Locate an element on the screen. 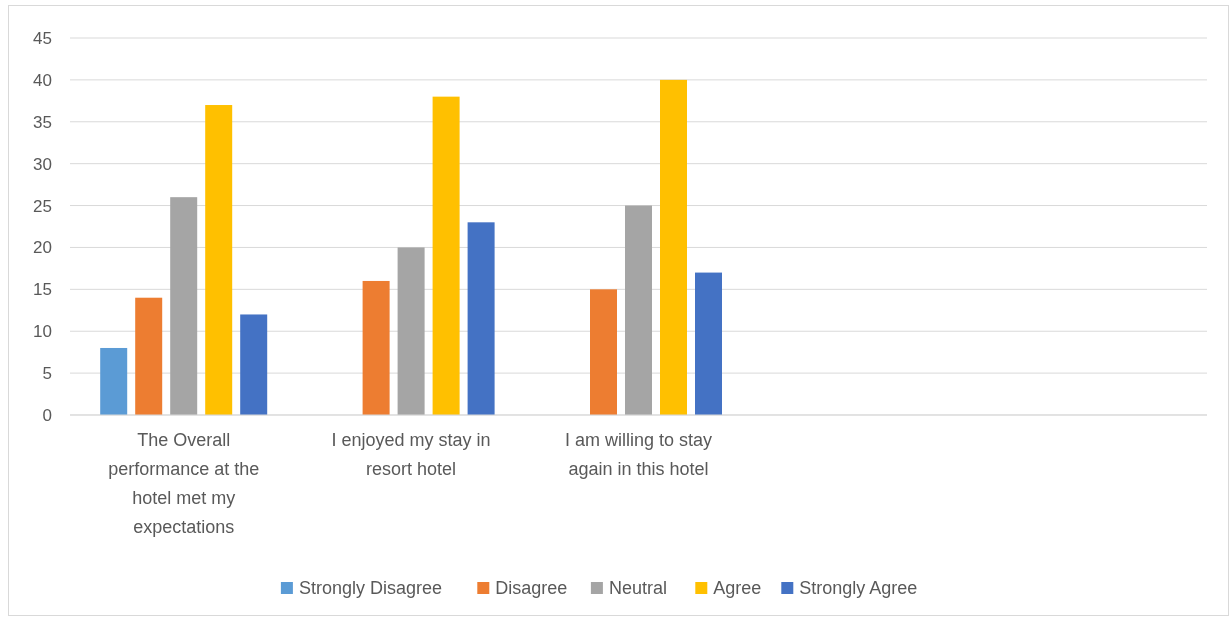 The height and width of the screenshot is (621, 1231). x-tick-label: I am willing to stay again in this hotel is located at coordinates (638, 454).